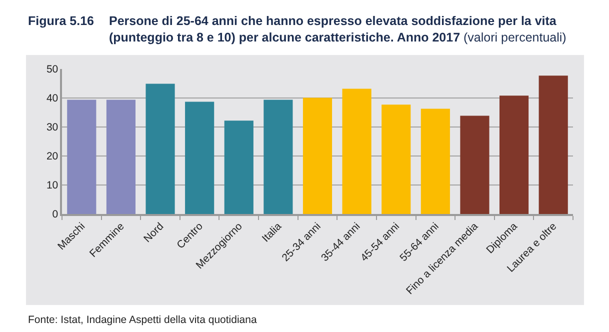 This screenshot has width=609, height=332. Describe the element at coordinates (52, 128) in the screenshot. I see `y-tick-label: 30` at that location.